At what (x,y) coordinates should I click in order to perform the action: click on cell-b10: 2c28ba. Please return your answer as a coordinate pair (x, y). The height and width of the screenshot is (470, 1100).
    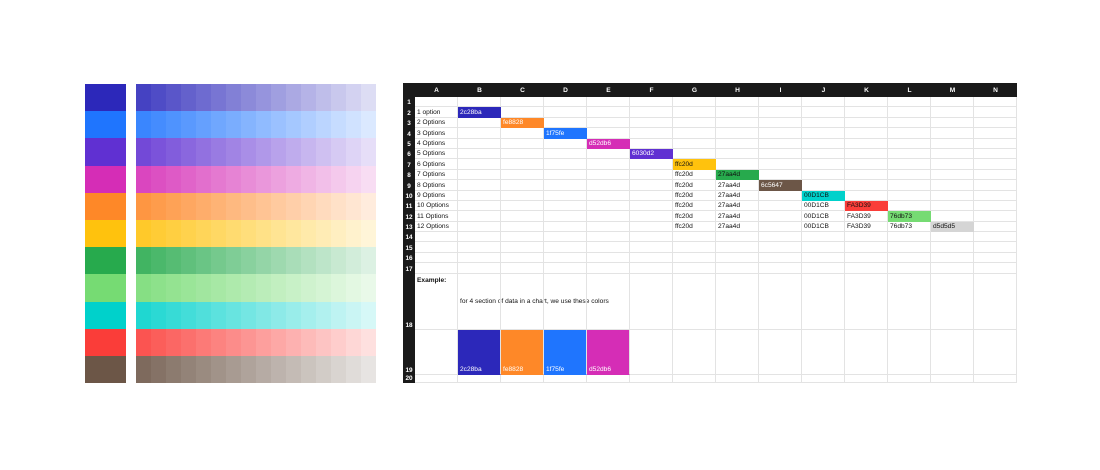
    Looking at the image, I should click on (479, 195).